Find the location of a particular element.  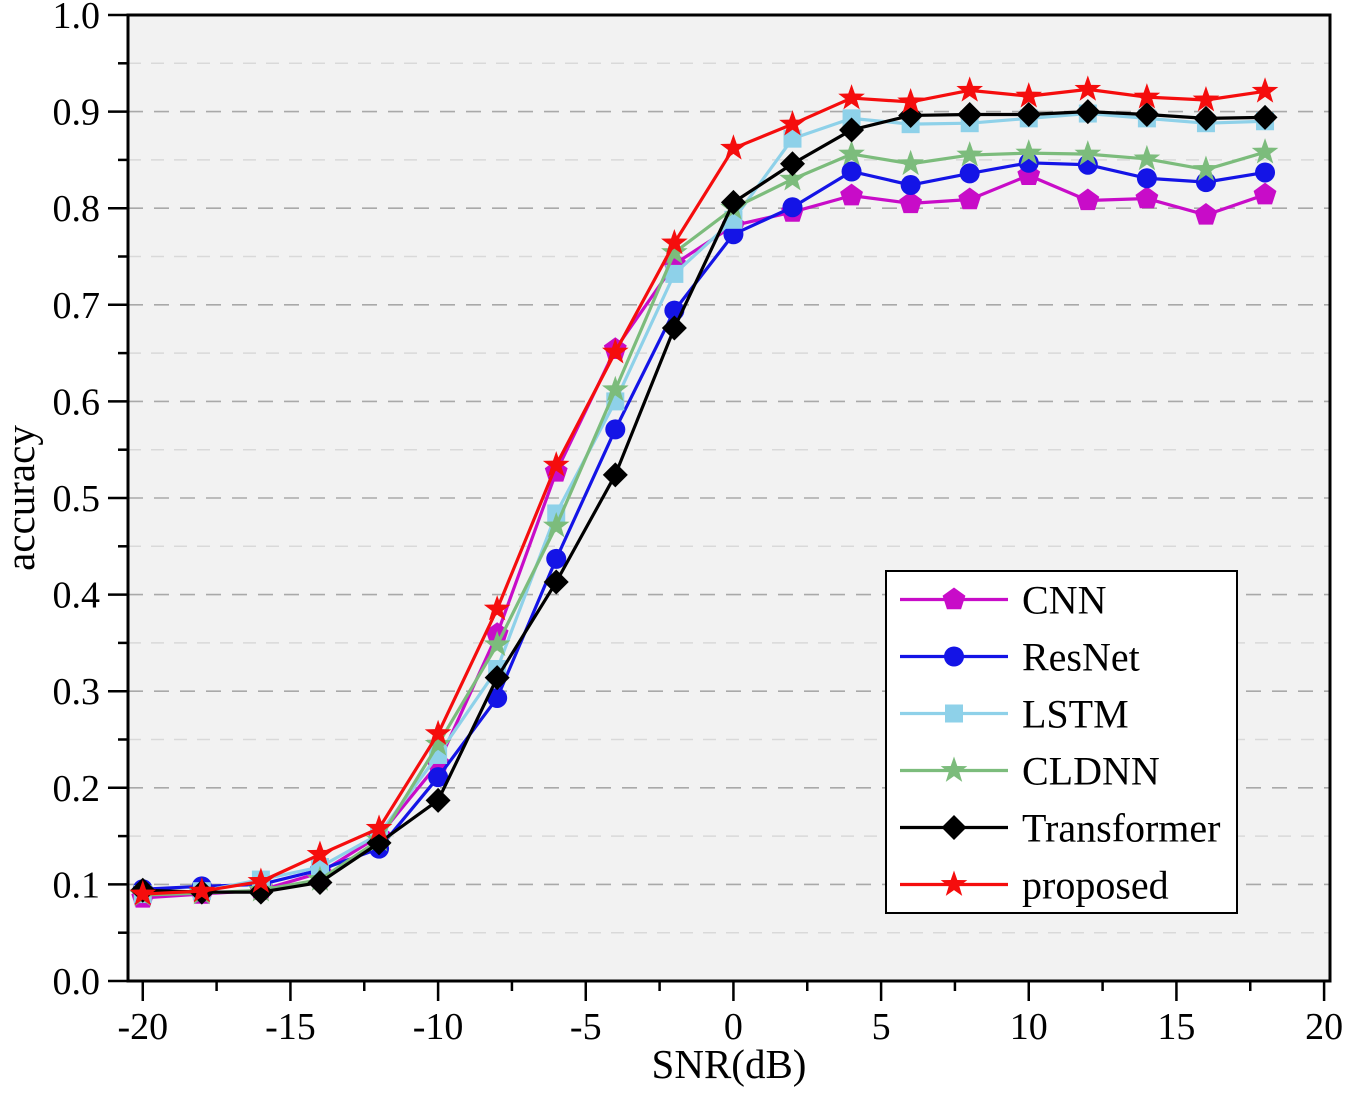

legend-label-Transformer: Transformer is located at coordinates (1121, 828).